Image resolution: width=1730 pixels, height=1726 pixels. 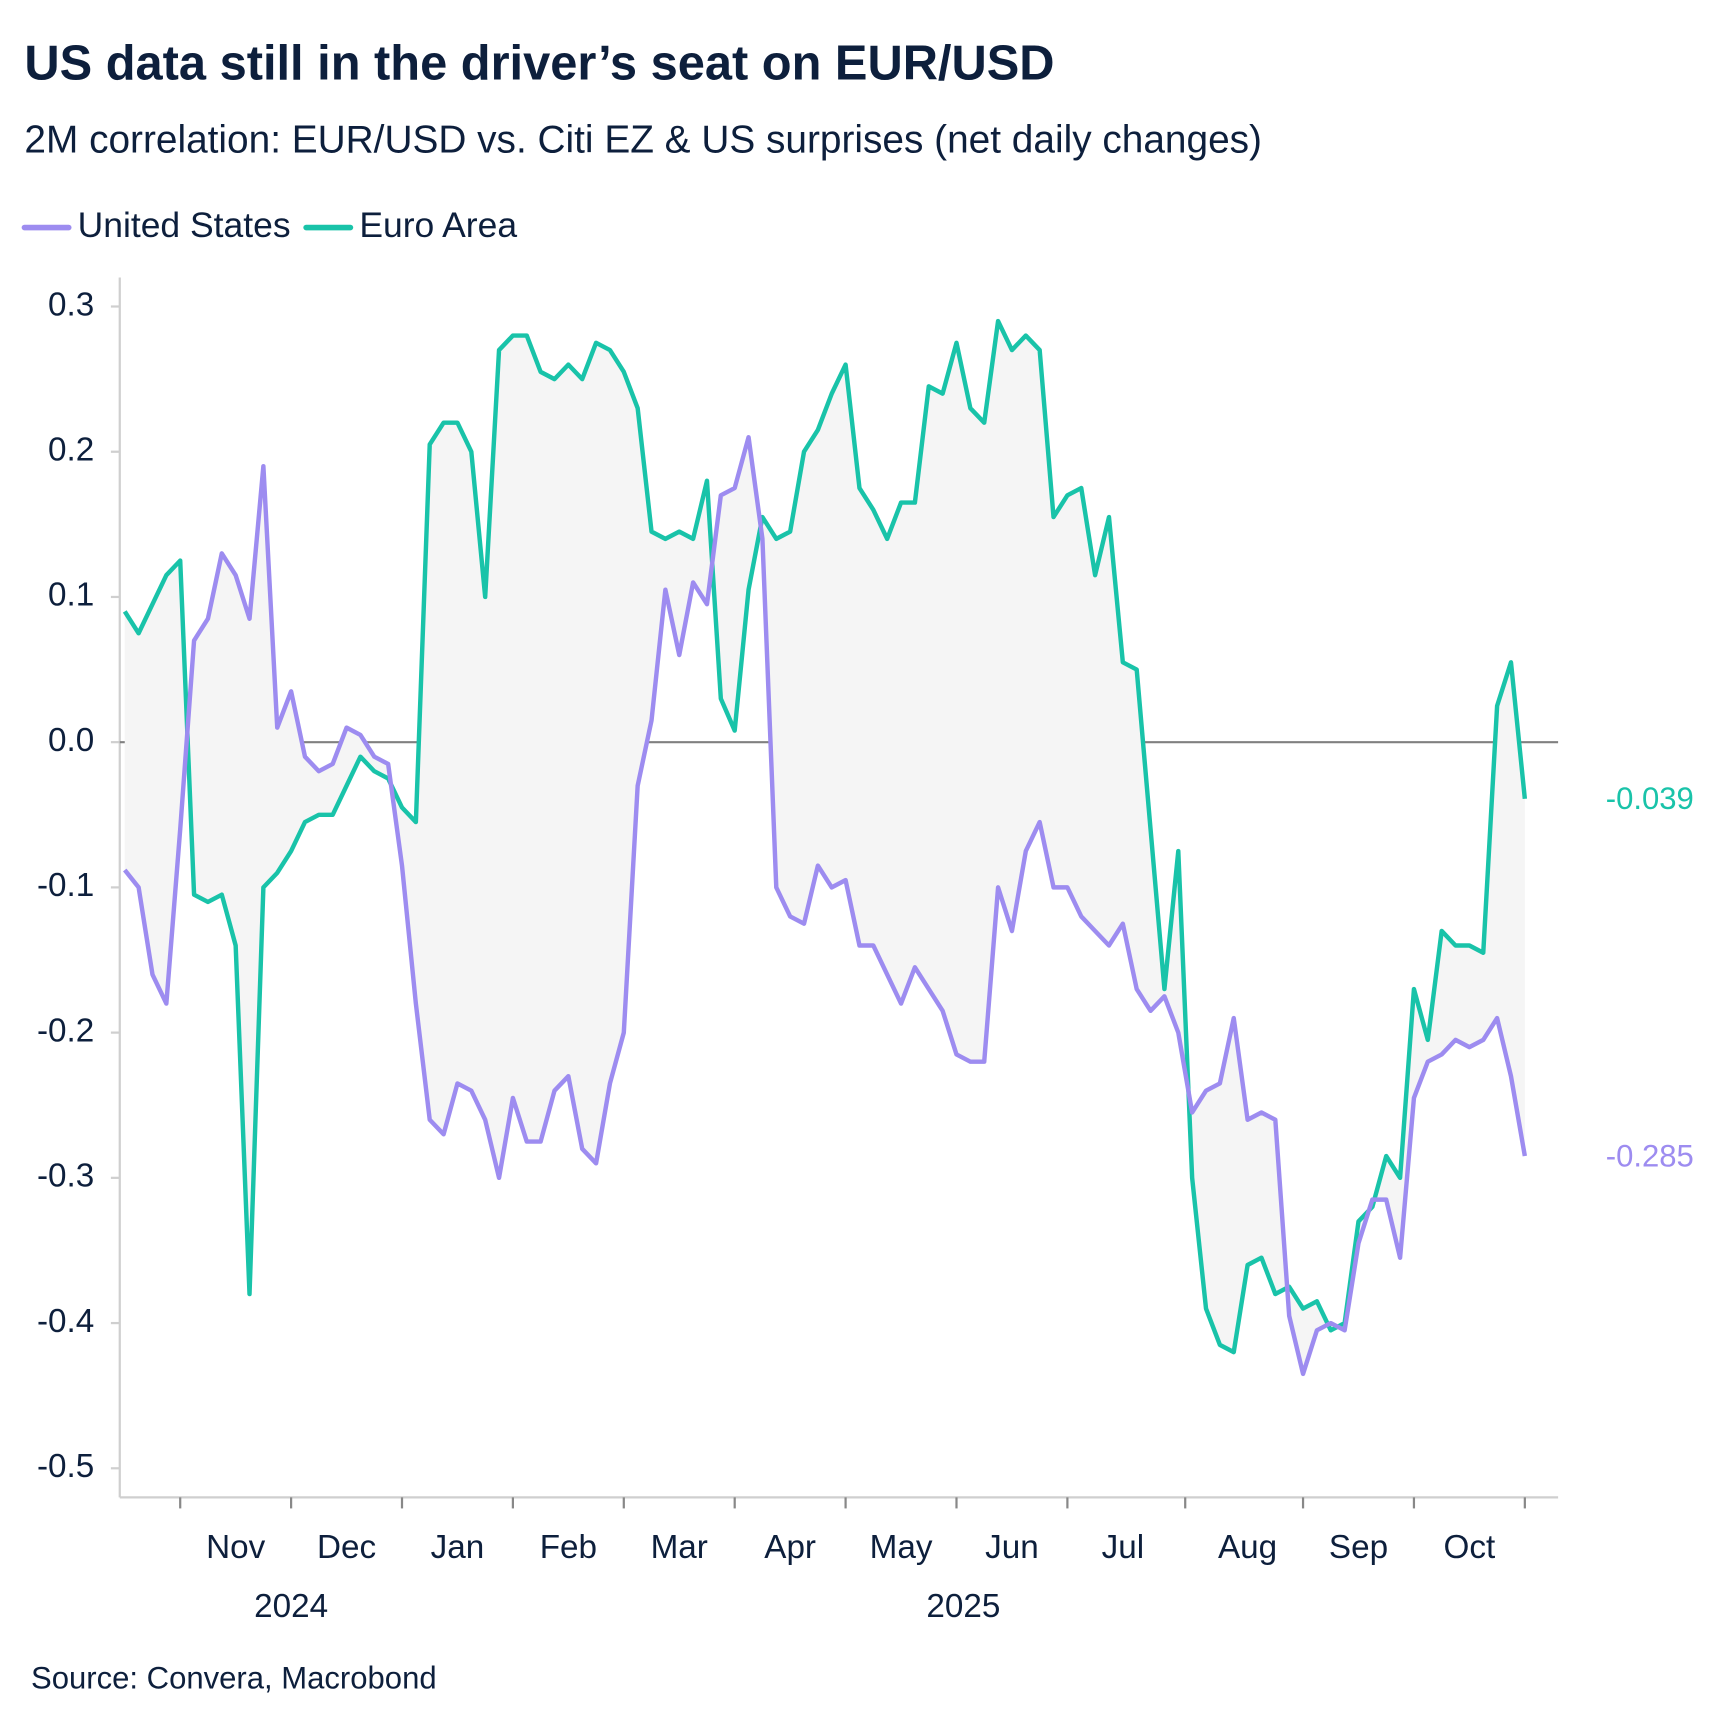 What do you see at coordinates (790, 1547) in the screenshot?
I see `x-tick-label: Apr` at bounding box center [790, 1547].